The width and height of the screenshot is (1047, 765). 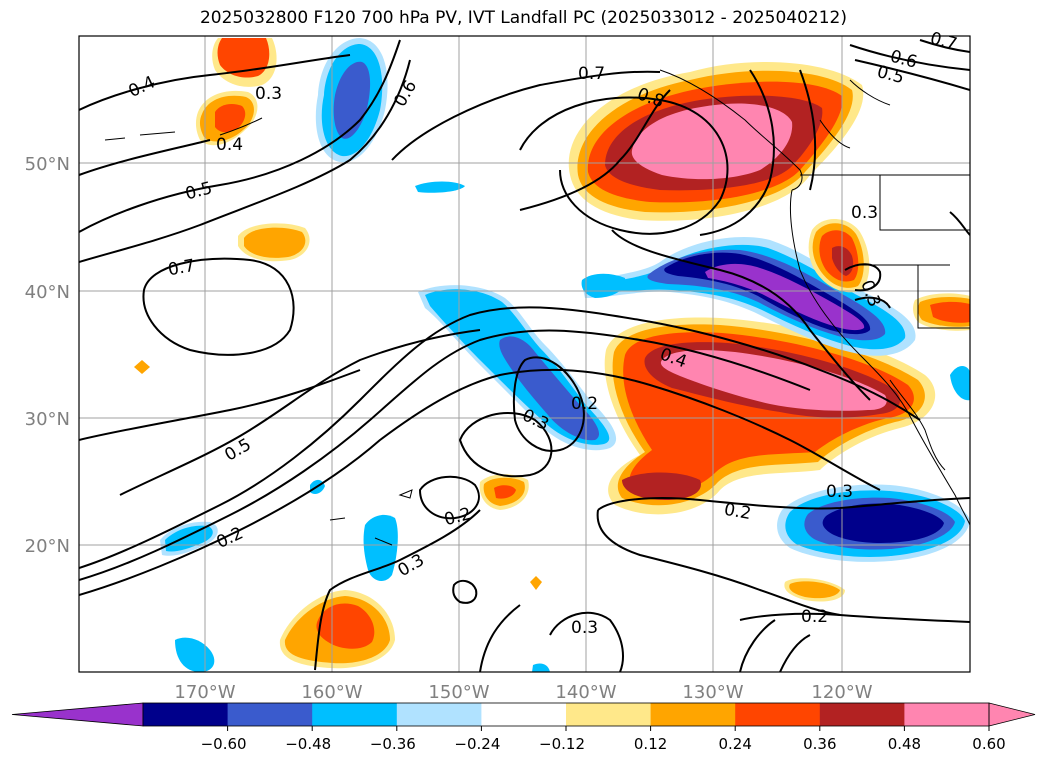 I want to click on lat-label: 30°N, so click(x=47, y=419).